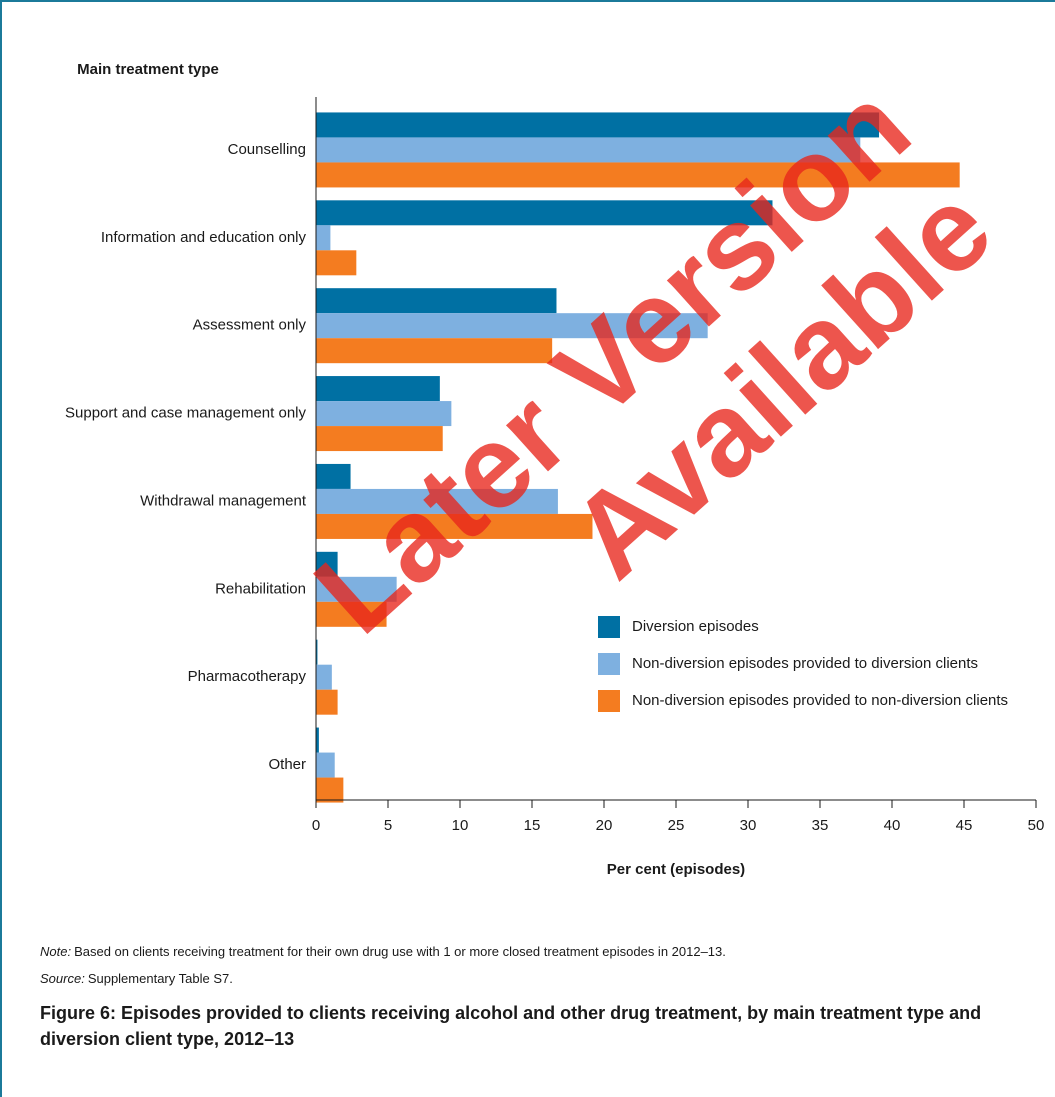 The width and height of the screenshot is (1055, 1097). What do you see at coordinates (695, 626) in the screenshot?
I see `legend-label: Diversion episodes` at bounding box center [695, 626].